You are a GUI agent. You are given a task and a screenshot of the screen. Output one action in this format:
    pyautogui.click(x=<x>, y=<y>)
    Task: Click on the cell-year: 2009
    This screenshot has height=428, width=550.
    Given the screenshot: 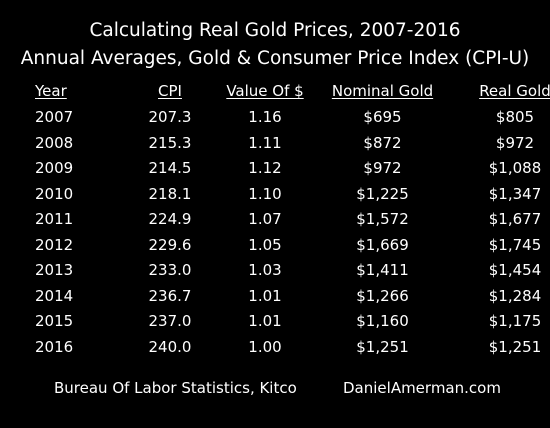 What is the action you would take?
    pyautogui.click(x=54, y=168)
    